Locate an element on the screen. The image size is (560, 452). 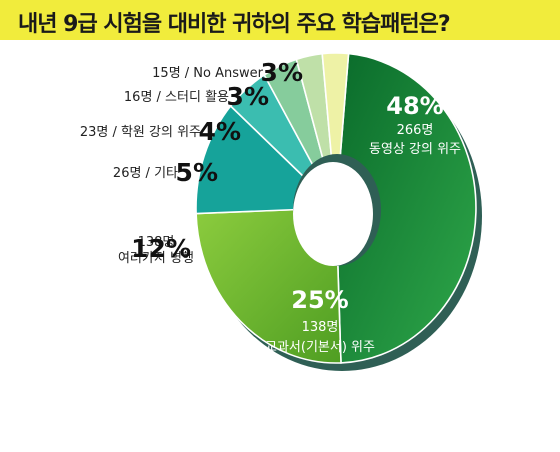
slice-1-count: 138명 is located at coordinates (320, 327).